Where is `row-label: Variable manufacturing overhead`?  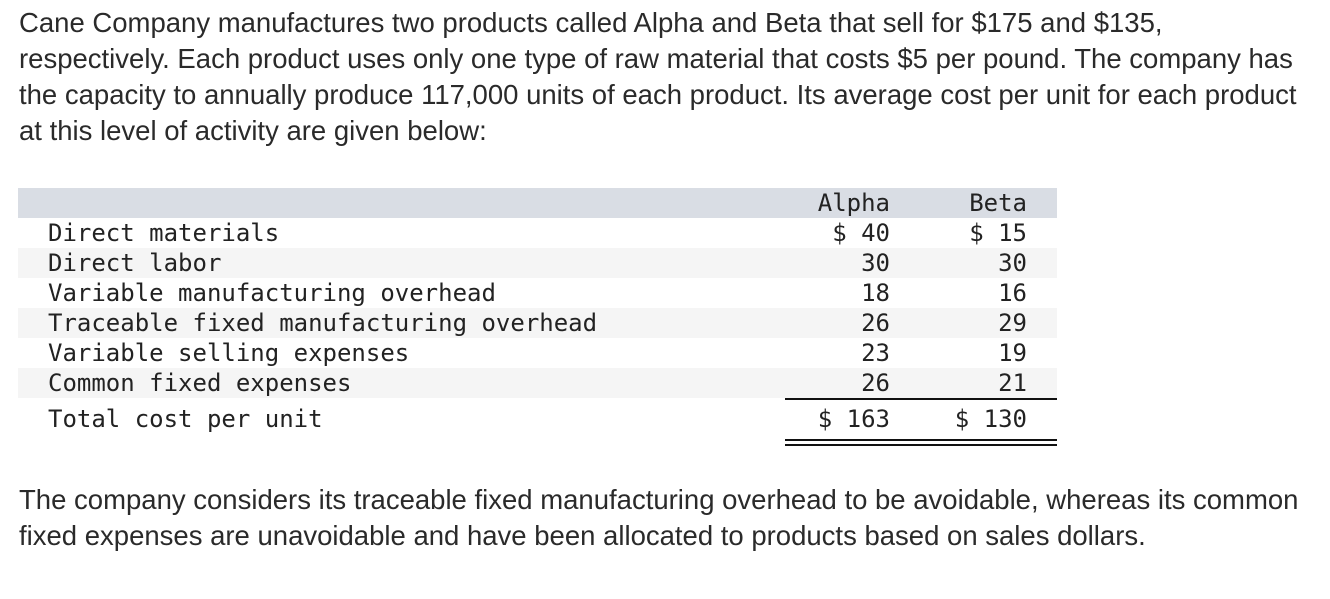 row-label: Variable manufacturing overhead is located at coordinates (272, 293).